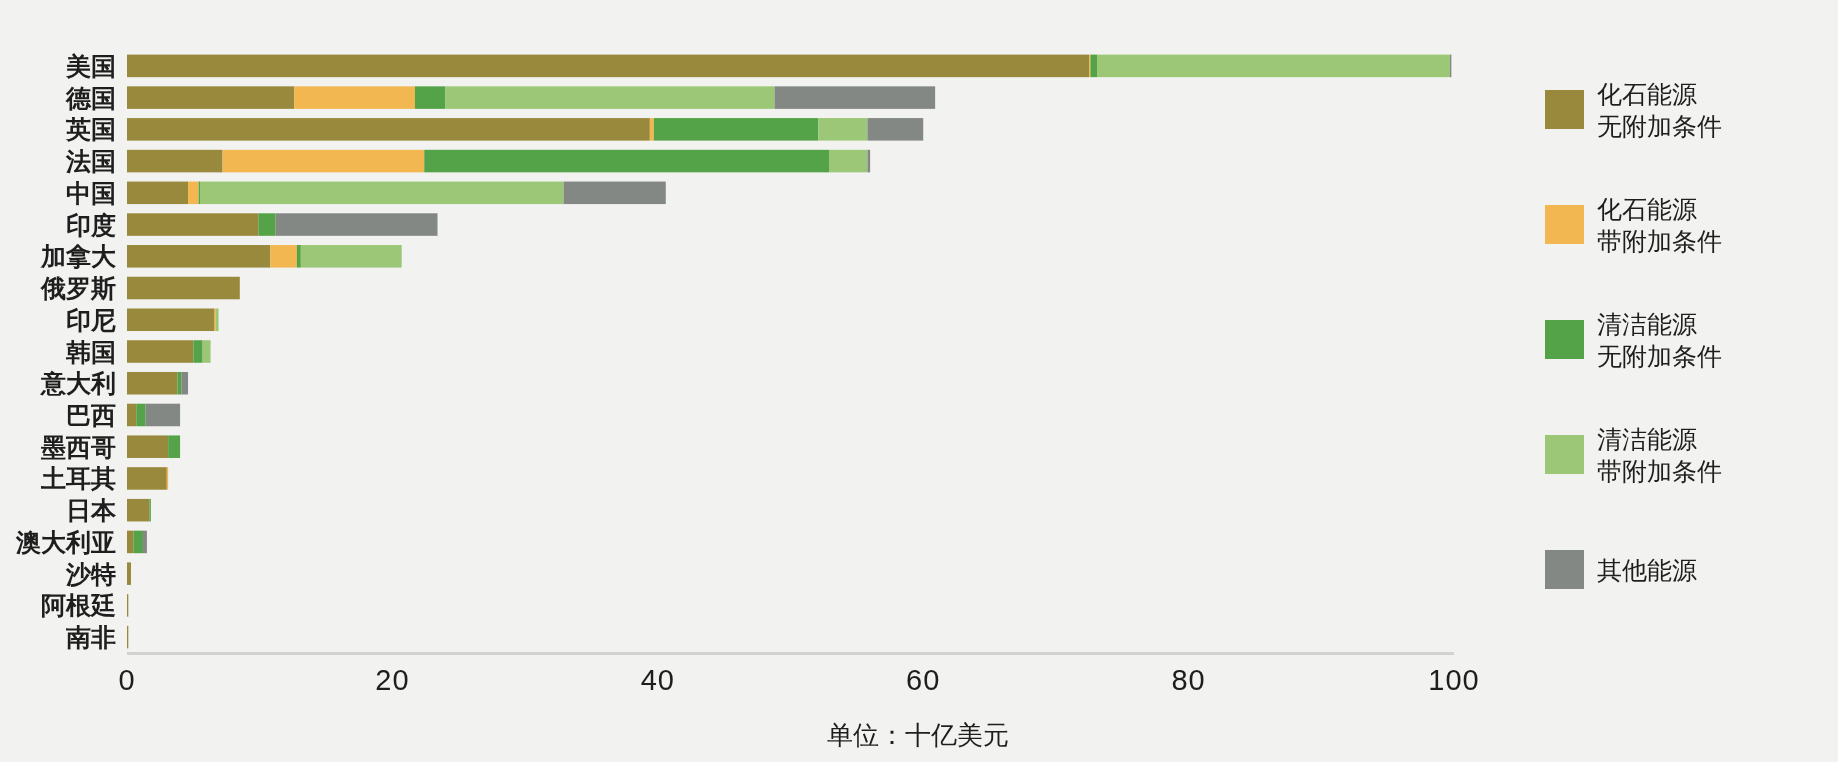 This screenshot has width=1838, height=762. Describe the element at coordinates (918, 735) in the screenshot. I see `x-axis-title: 单位：十亿美元` at that location.